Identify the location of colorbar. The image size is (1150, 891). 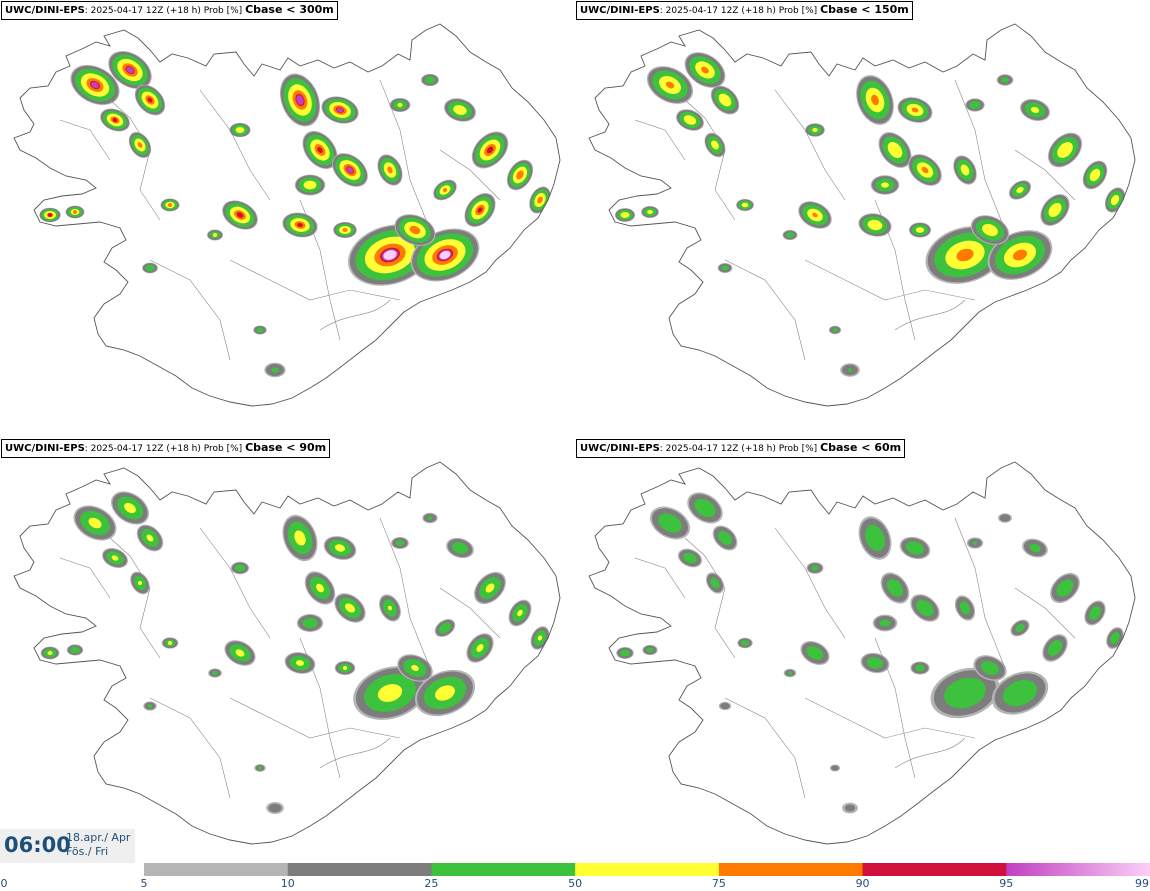
(647, 869).